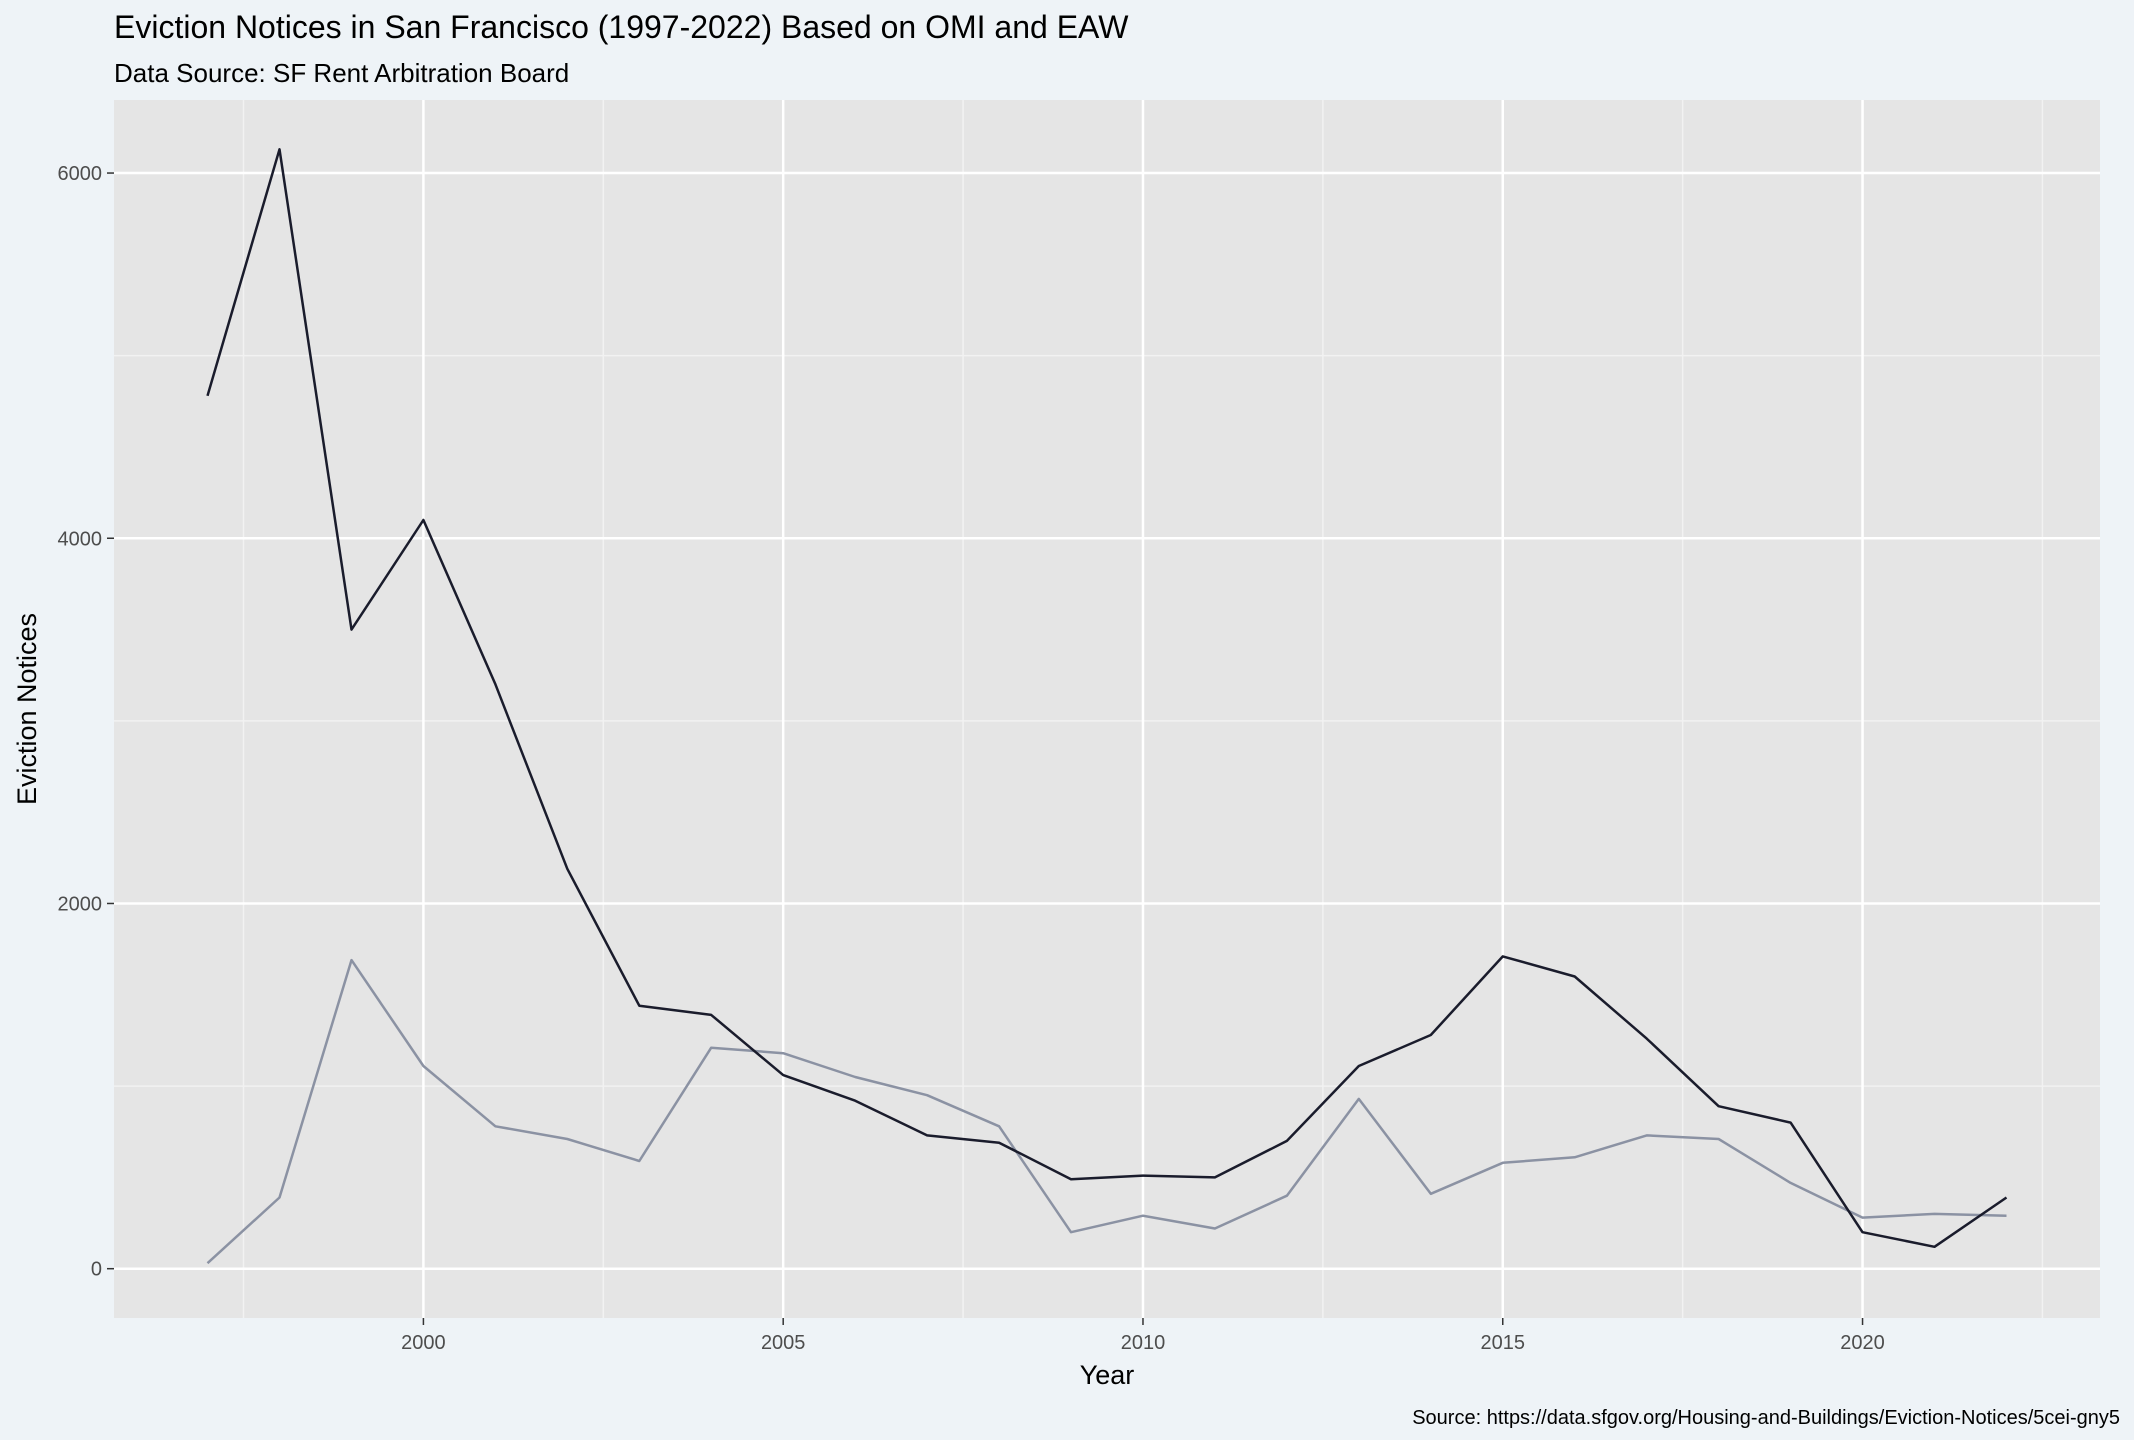 Image resolution: width=2134 pixels, height=1440 pixels. What do you see at coordinates (341, 73) in the screenshot?
I see `chart-subtitle: Data Source: SF Rent Arbitration Board` at bounding box center [341, 73].